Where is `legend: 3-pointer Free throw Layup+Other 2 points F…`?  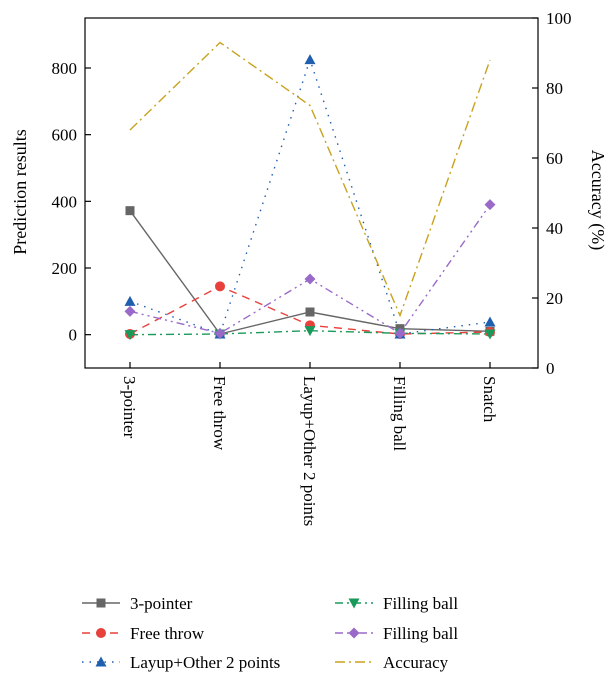 legend: 3-pointer Free throw Layup+Other 2 points F… is located at coordinates (270, 633).